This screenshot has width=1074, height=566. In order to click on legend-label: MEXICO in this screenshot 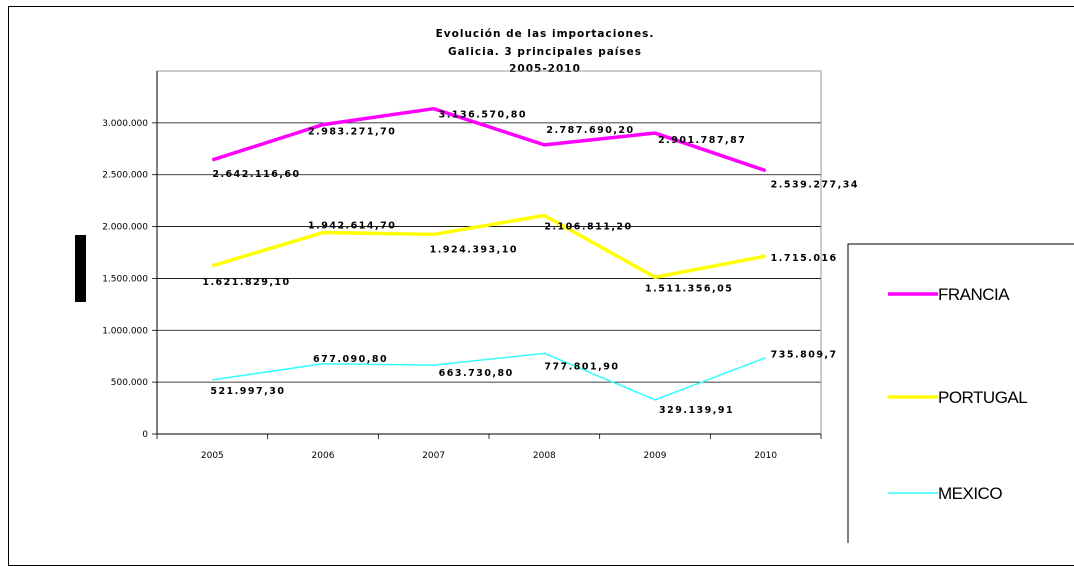, I will do `click(970, 493)`.